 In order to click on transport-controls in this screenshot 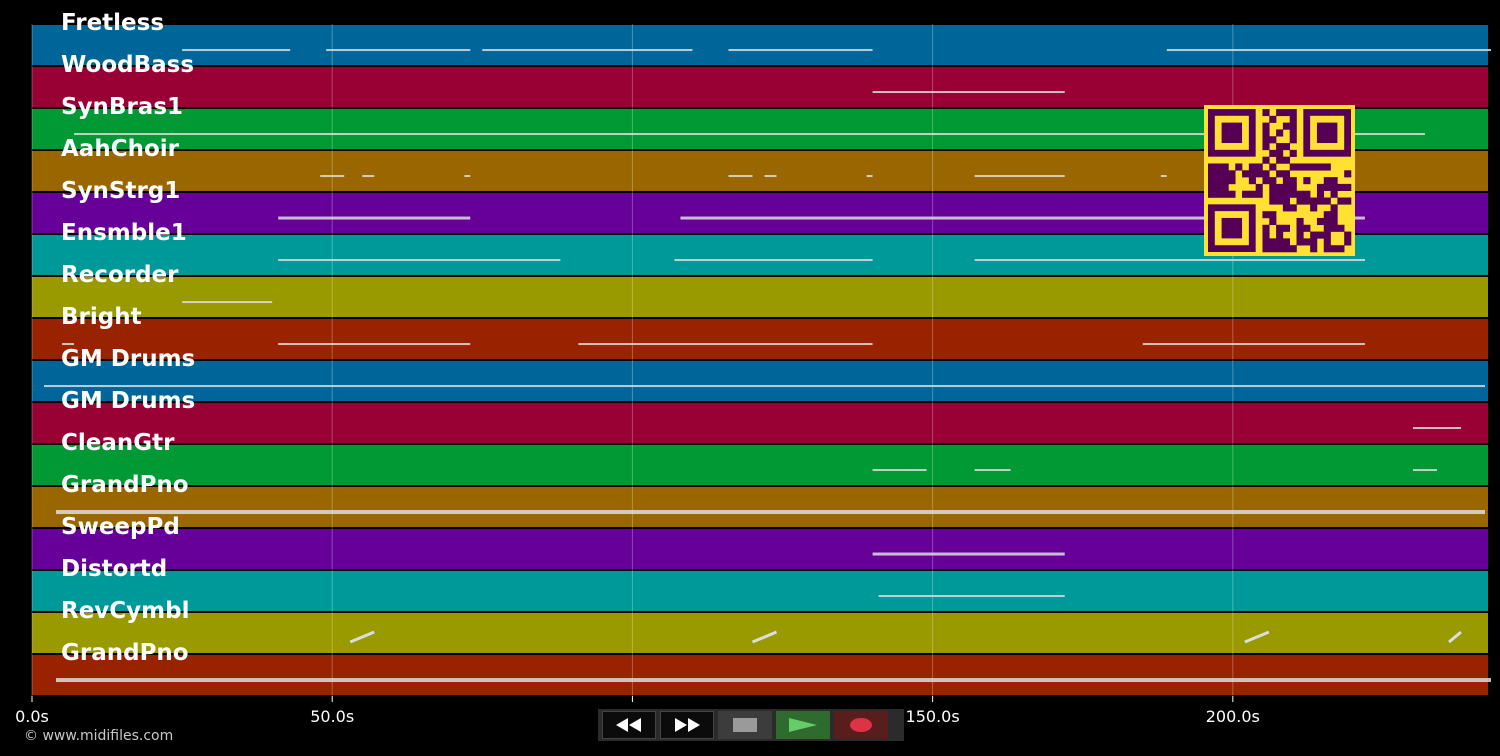, I will do `click(751, 725)`.